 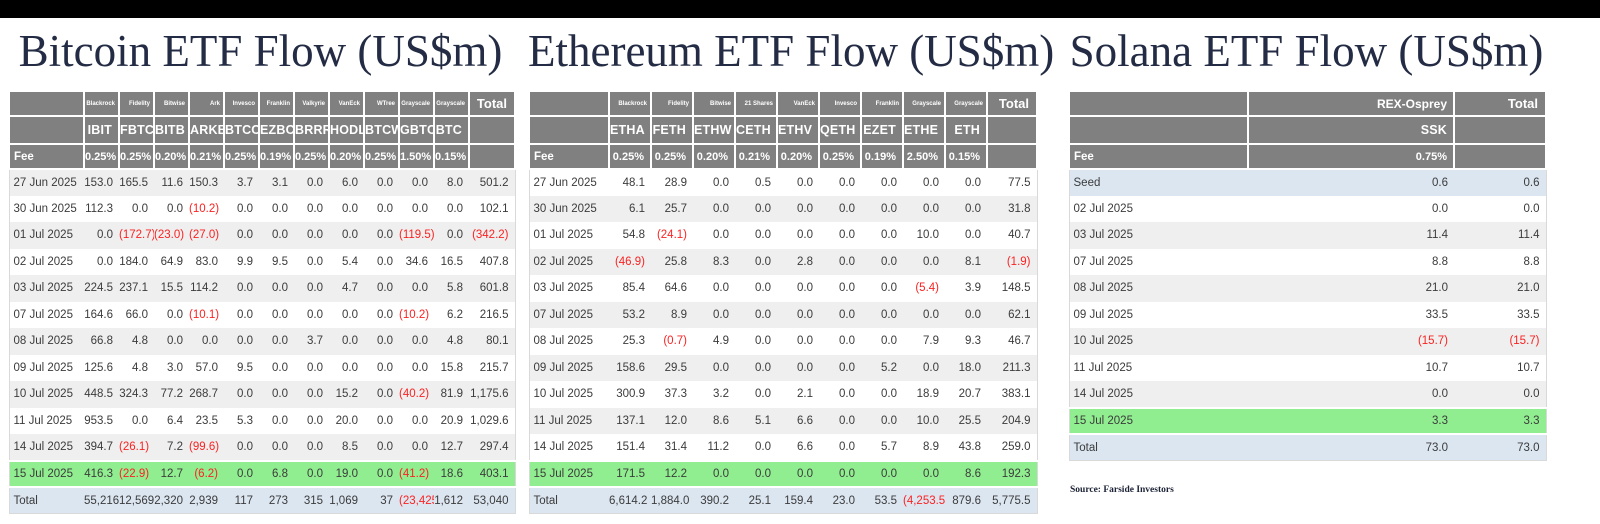 What do you see at coordinates (966, 447) in the screenshot?
I see `flow-value: 43.8` at bounding box center [966, 447].